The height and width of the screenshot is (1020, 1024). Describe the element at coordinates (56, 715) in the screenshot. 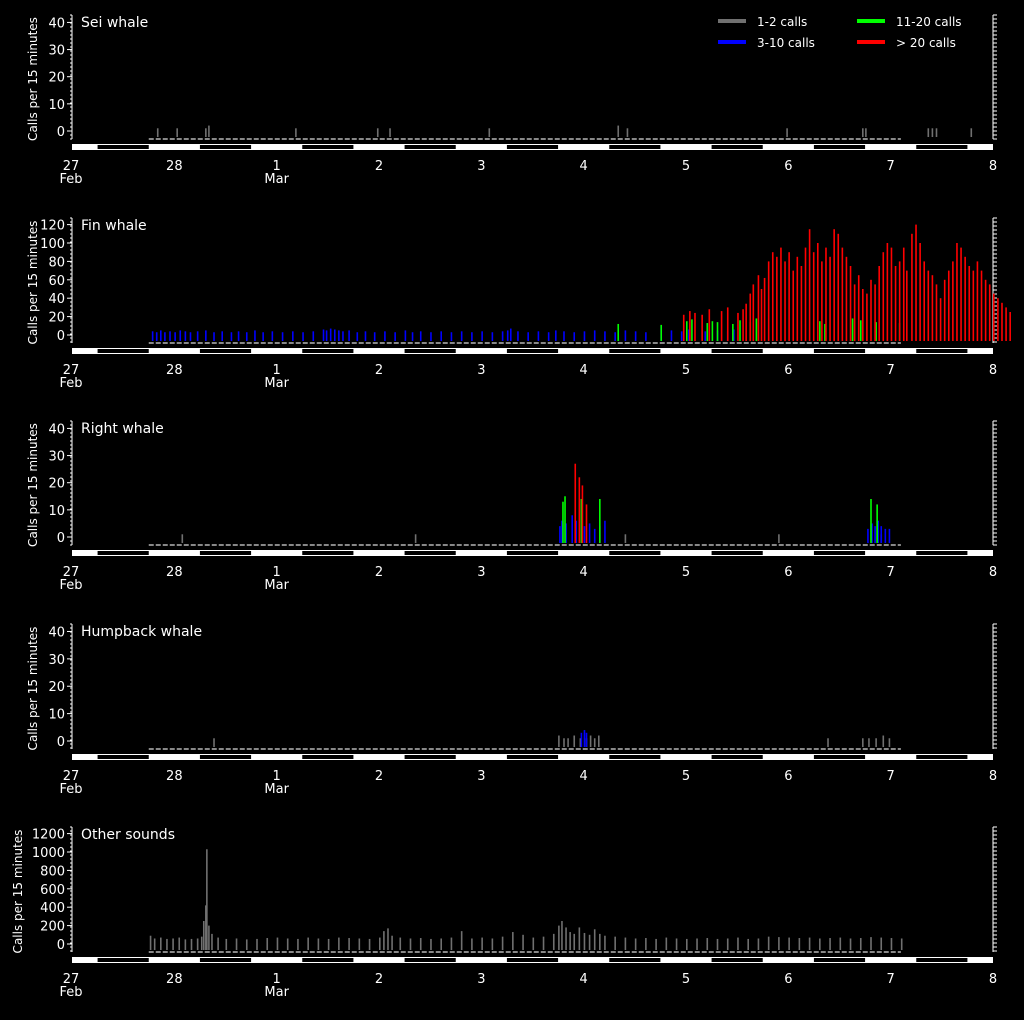

I see `y-tick-label: 10` at that location.